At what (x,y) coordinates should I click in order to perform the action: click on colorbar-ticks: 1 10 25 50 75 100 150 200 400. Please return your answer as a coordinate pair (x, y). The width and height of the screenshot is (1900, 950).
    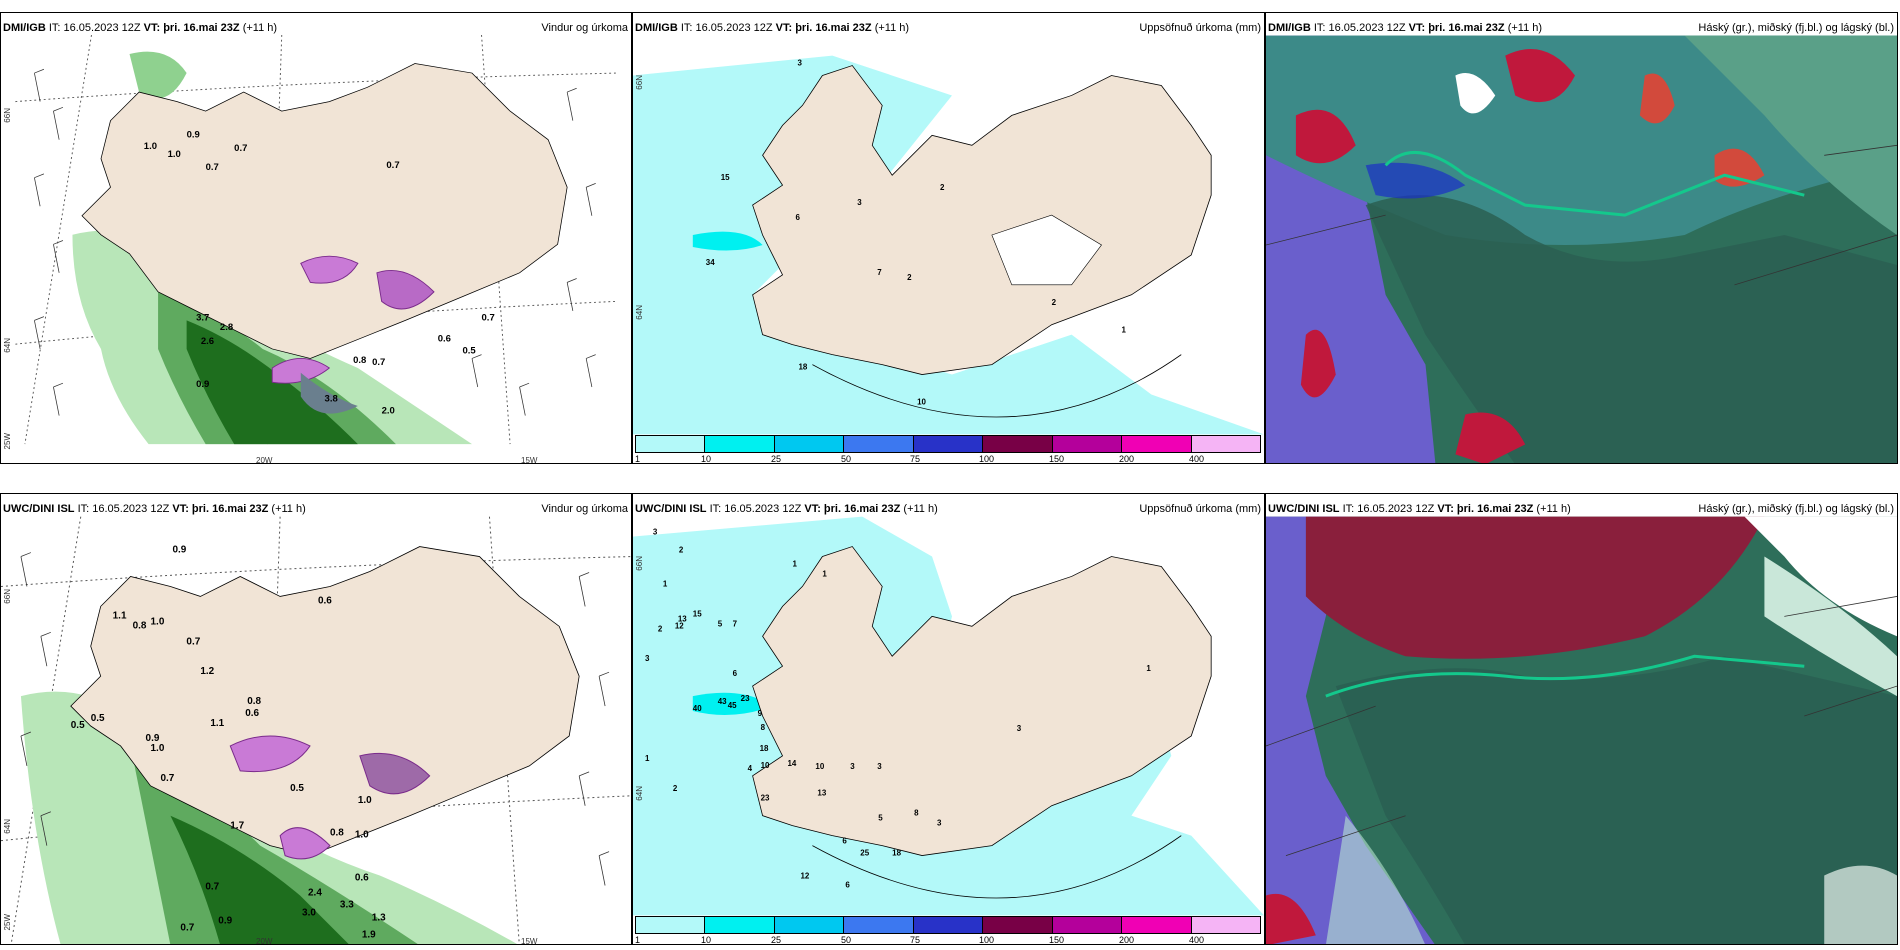
    Looking at the image, I should click on (920, 459).